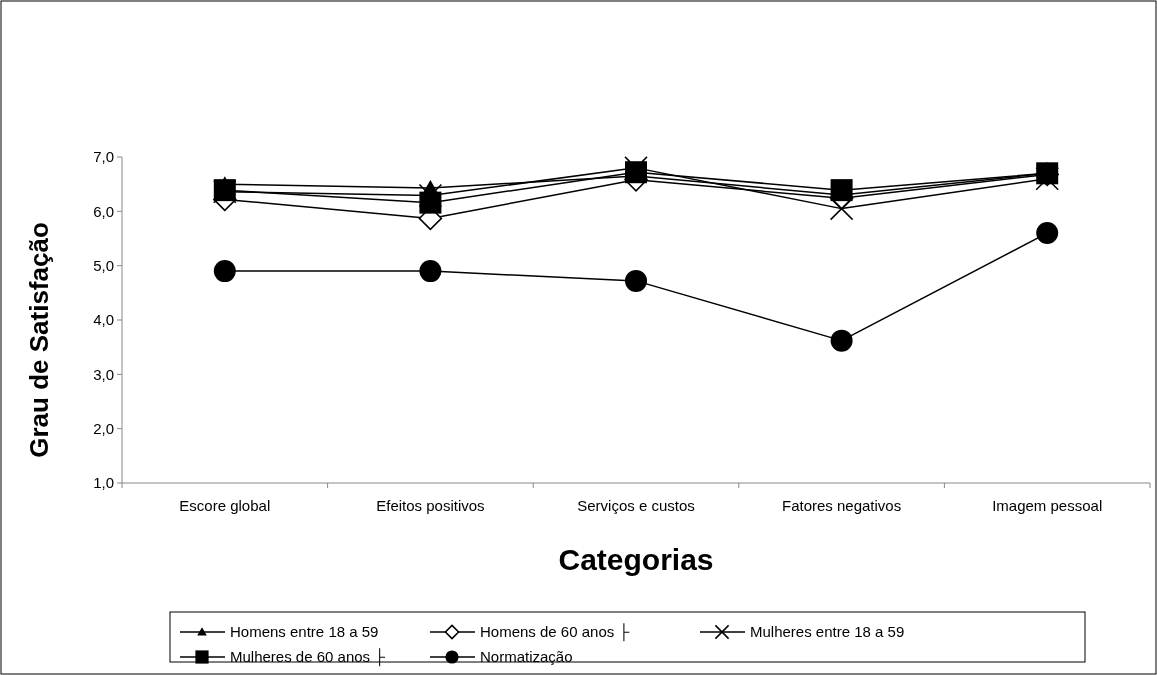 This screenshot has height=675, width=1157. Describe the element at coordinates (636, 559) in the screenshot. I see `x-axis-title: Categorias` at that location.